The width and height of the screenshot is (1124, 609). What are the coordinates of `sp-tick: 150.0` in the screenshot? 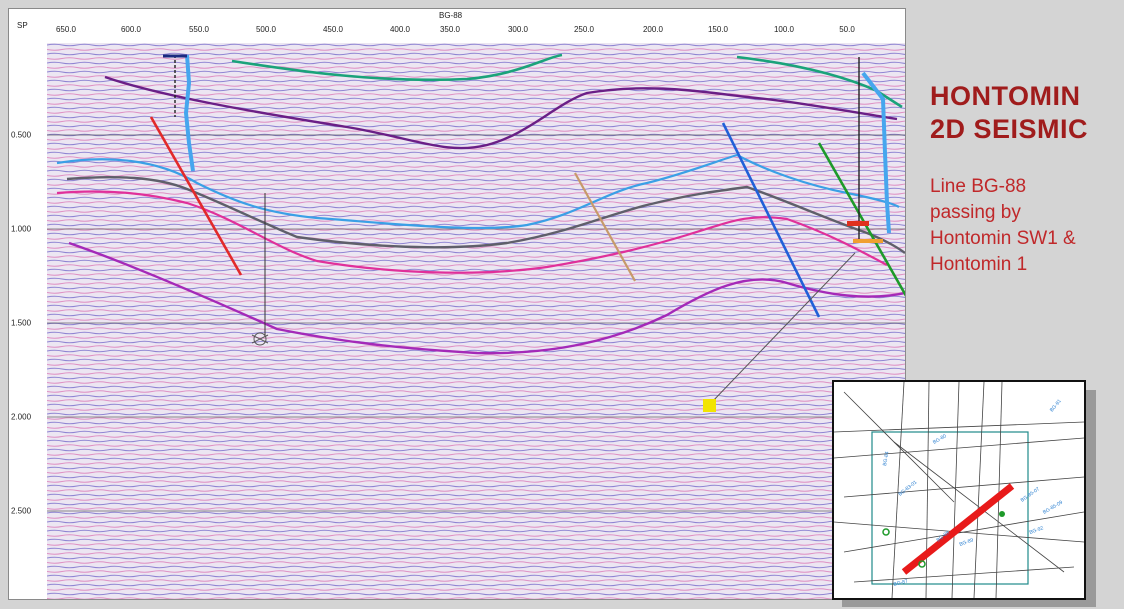 It's located at (718, 29).